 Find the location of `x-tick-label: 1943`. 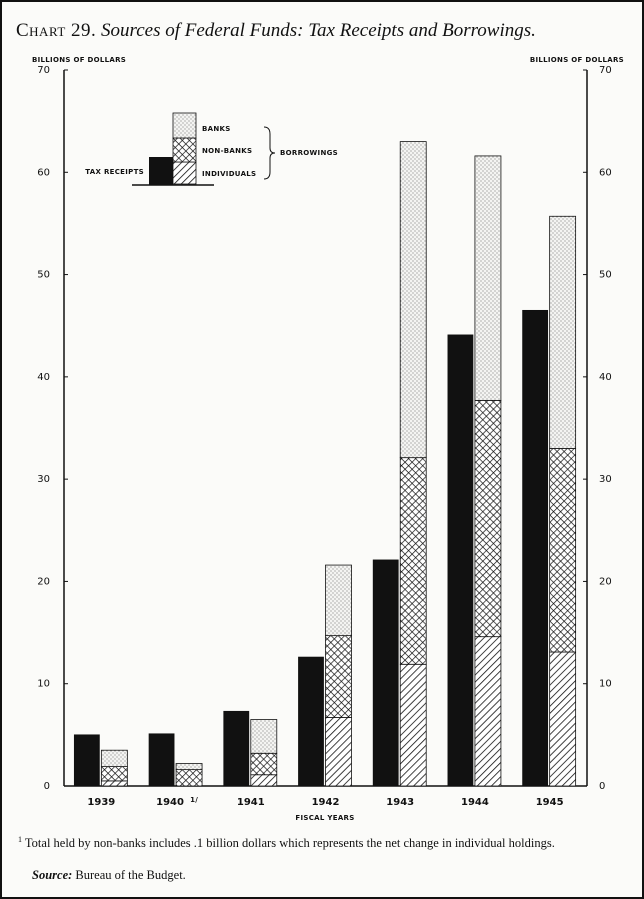

x-tick-label: 1943 is located at coordinates (400, 802).